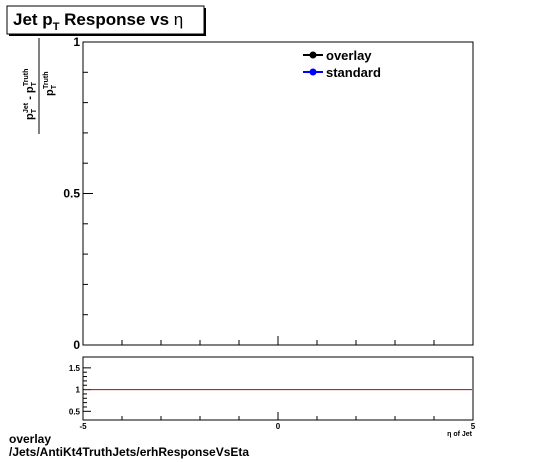 The image size is (546, 462). What do you see at coordinates (76, 345) in the screenshot?
I see `main-y-tick-label: 0` at bounding box center [76, 345].